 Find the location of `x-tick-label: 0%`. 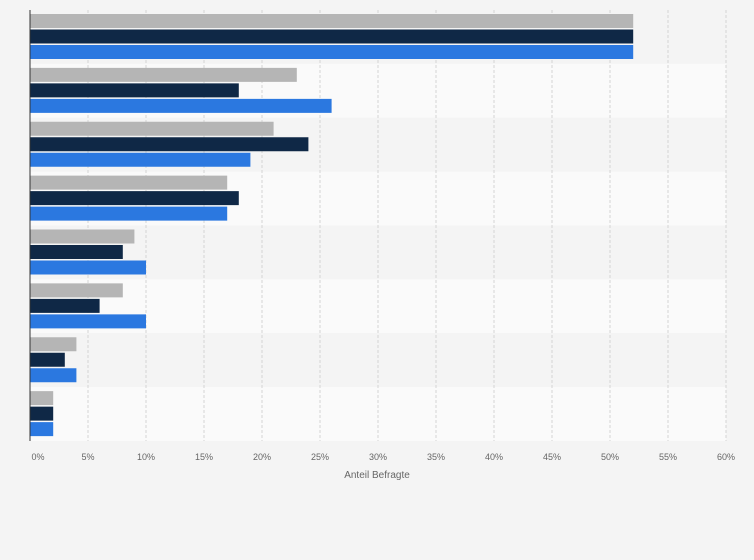

x-tick-label: 0% is located at coordinates (37, 457).